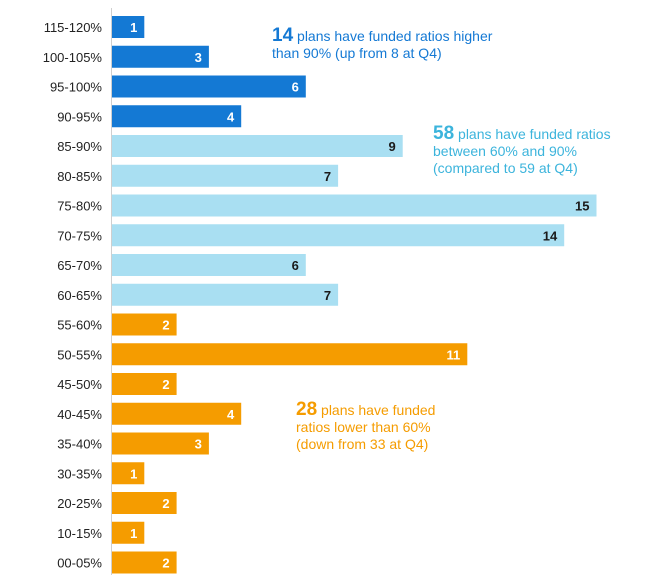 The image size is (650, 585). I want to click on category-label: 10-15%, so click(79, 533).